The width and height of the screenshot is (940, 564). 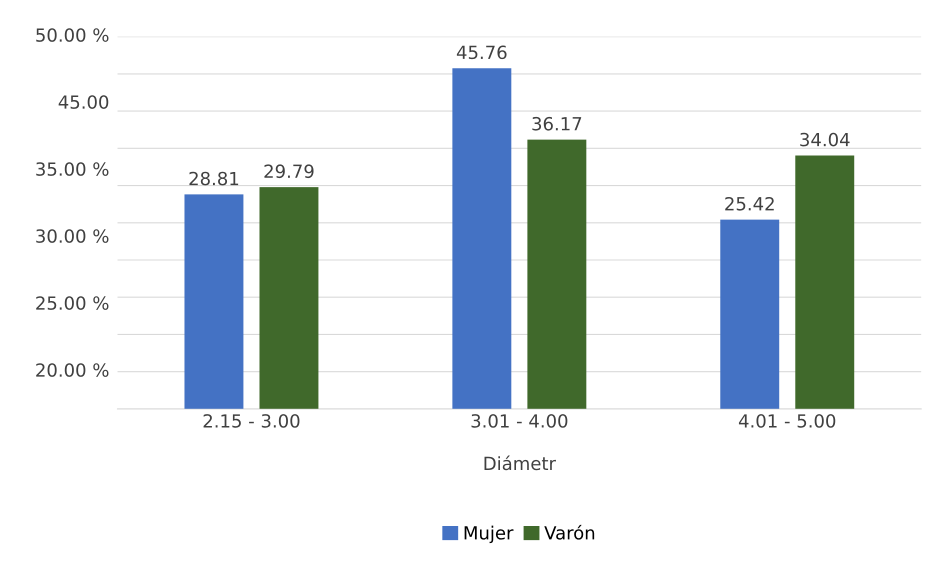 I want to click on data-label: 25.42, so click(x=749, y=203).